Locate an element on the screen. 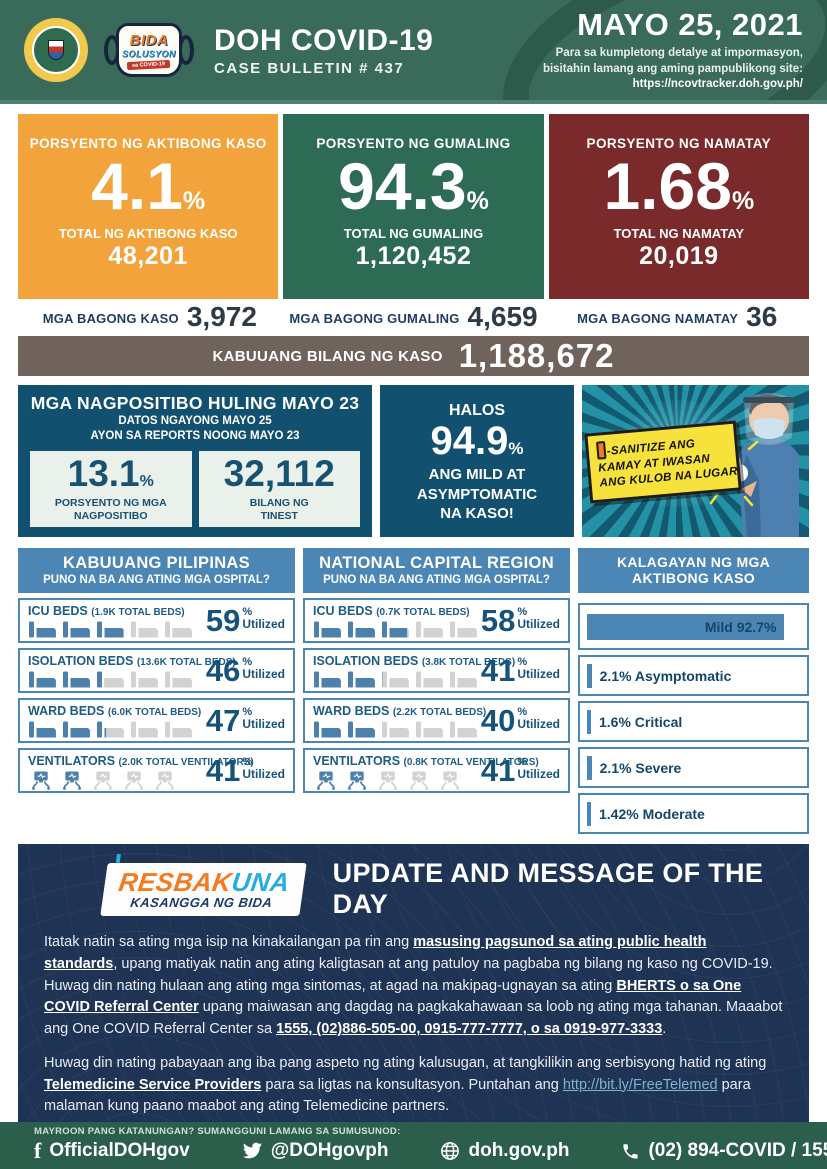 The height and width of the screenshot is (1169, 827). twitter-handle: @DOHgovph is located at coordinates (315, 1151).